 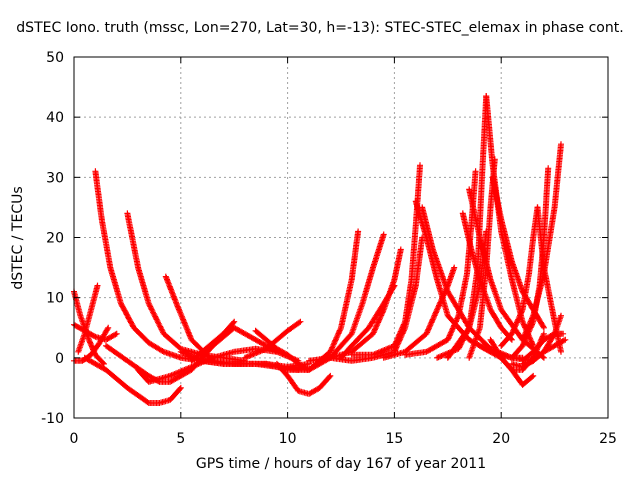 What do you see at coordinates (501, 439) in the screenshot?
I see `x-tick-label: 20` at bounding box center [501, 439].